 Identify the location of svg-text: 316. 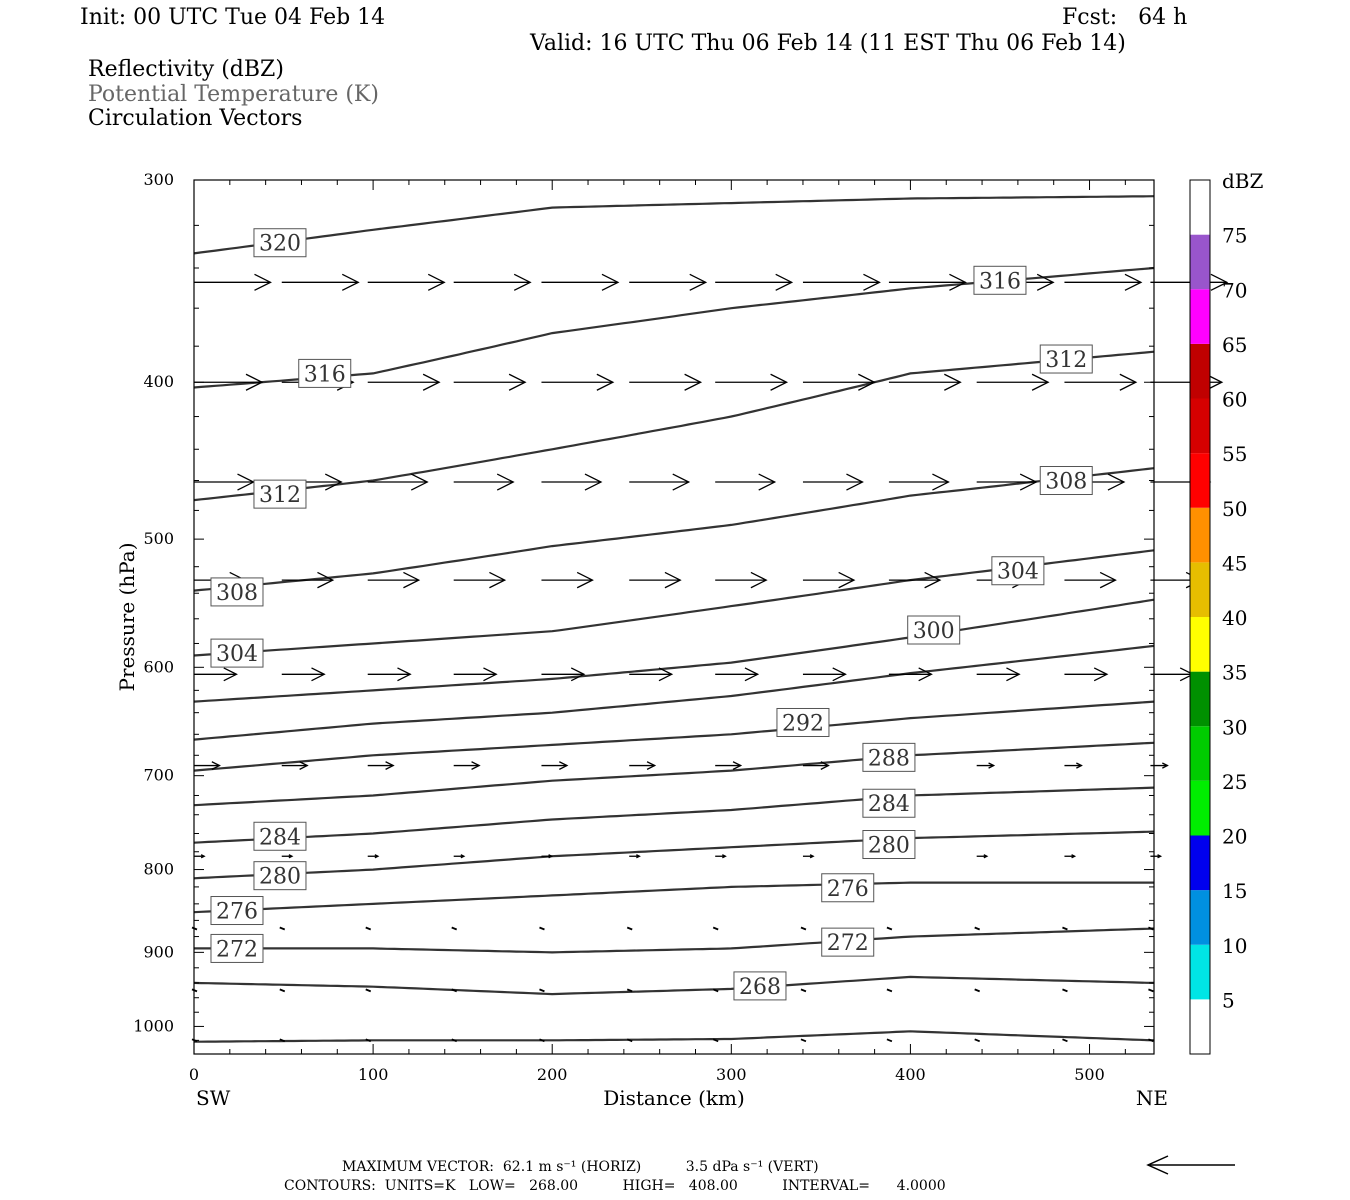
(325, 374).